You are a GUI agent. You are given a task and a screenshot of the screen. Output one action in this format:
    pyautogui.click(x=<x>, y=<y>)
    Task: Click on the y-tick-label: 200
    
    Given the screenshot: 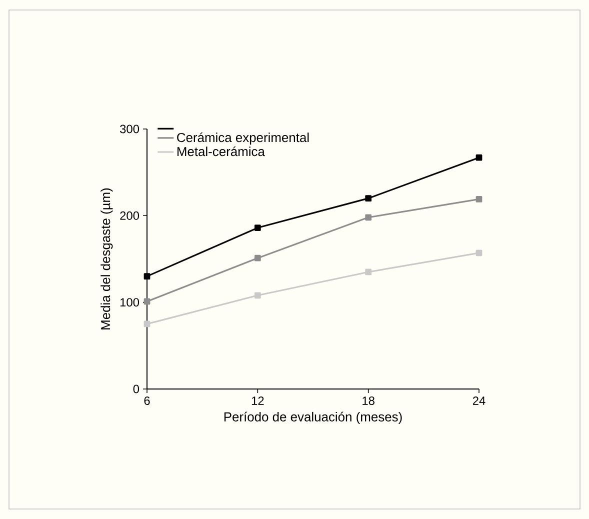 What is the action you would take?
    pyautogui.click(x=130, y=215)
    